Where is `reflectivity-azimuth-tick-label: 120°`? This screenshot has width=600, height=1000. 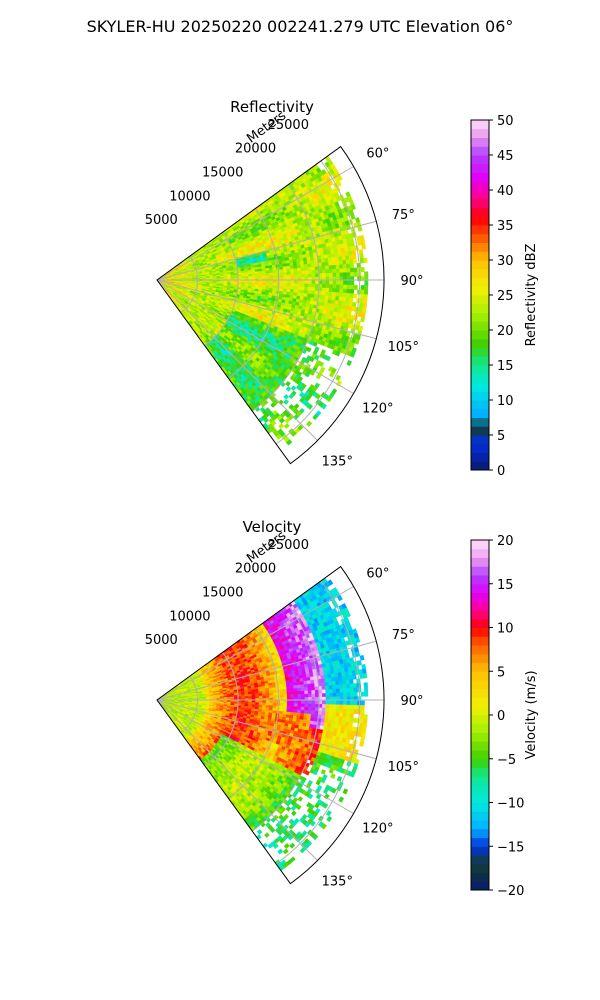
reflectivity-azimuth-tick-label: 120° is located at coordinates (377, 409).